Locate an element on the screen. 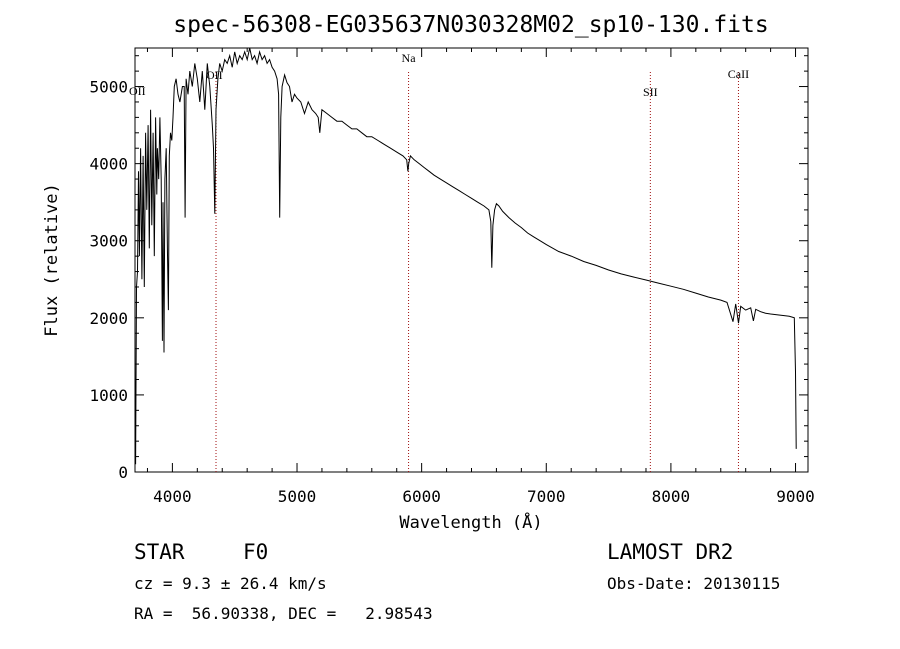 The height and width of the screenshot is (649, 900). x-tick-label: 5000 is located at coordinates (297, 496).